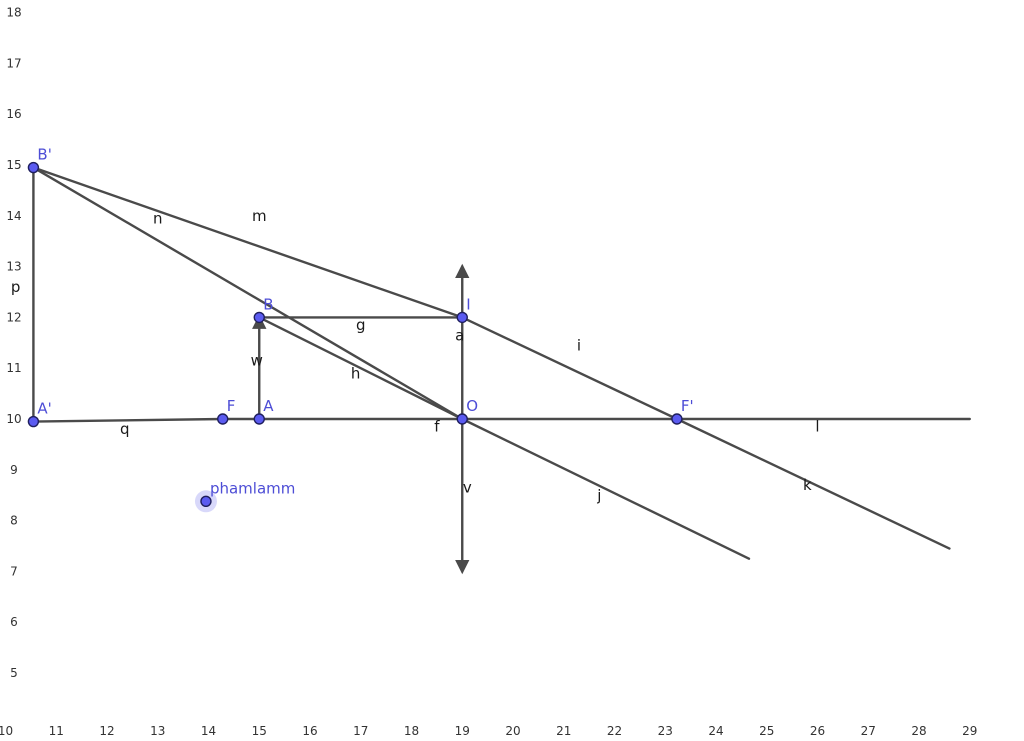  What do you see at coordinates (14, 571) in the screenshot?
I see `y-tick-label: 7` at bounding box center [14, 571].